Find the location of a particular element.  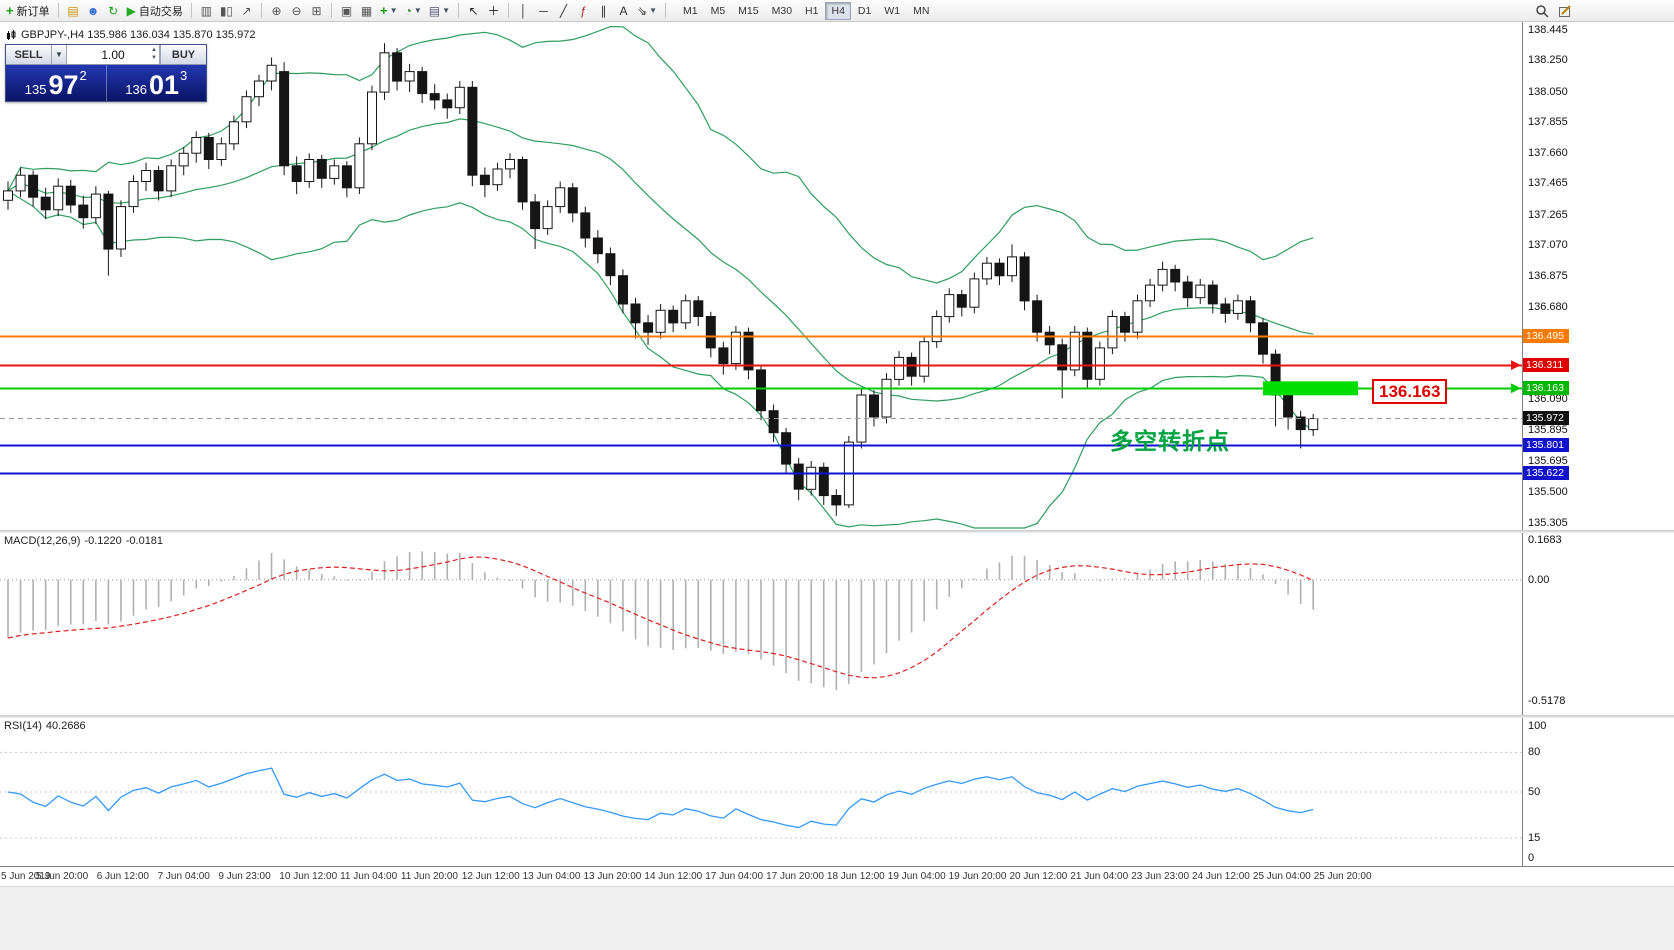

volume-value: 1.00 is located at coordinates (113, 54).